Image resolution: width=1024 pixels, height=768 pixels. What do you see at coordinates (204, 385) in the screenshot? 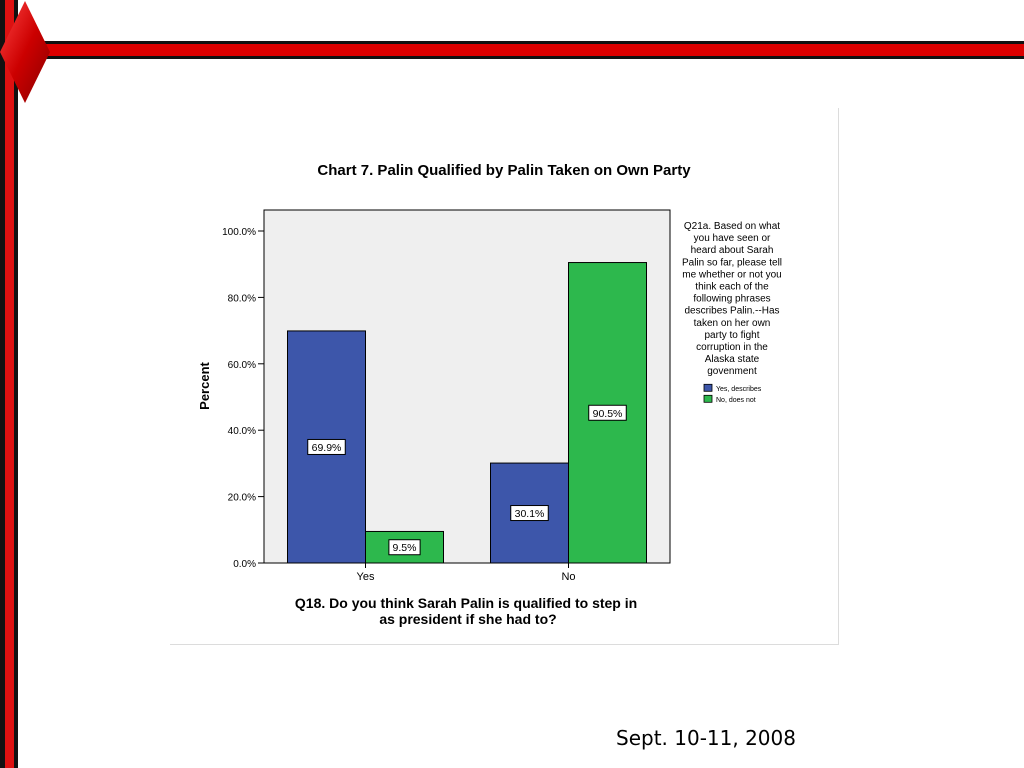
I see `y-axis-label: Percent` at bounding box center [204, 385].